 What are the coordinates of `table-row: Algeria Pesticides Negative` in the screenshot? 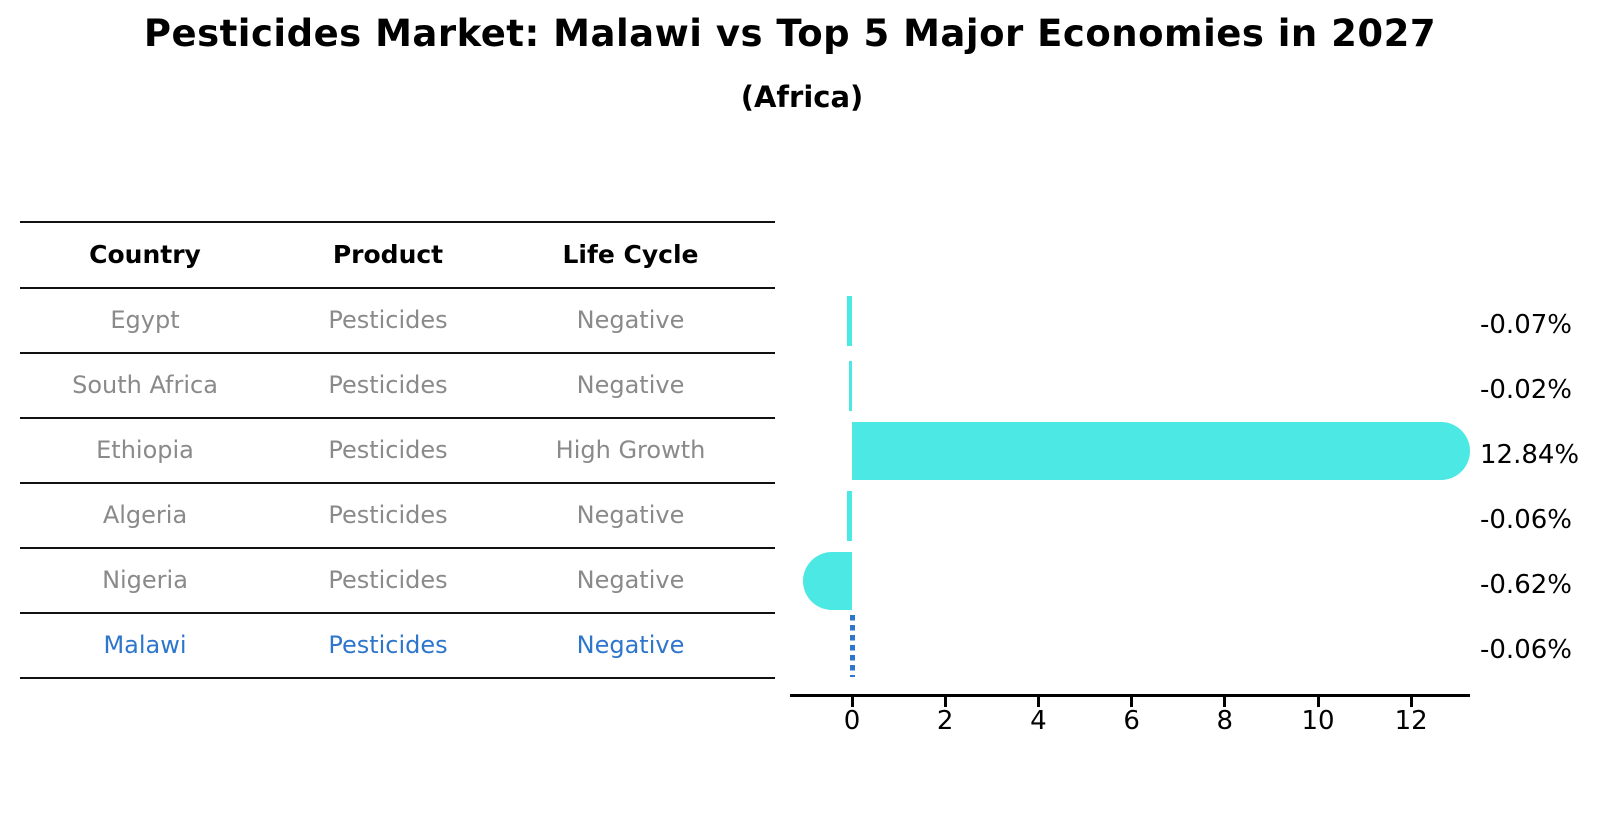 It's located at (390, 515).